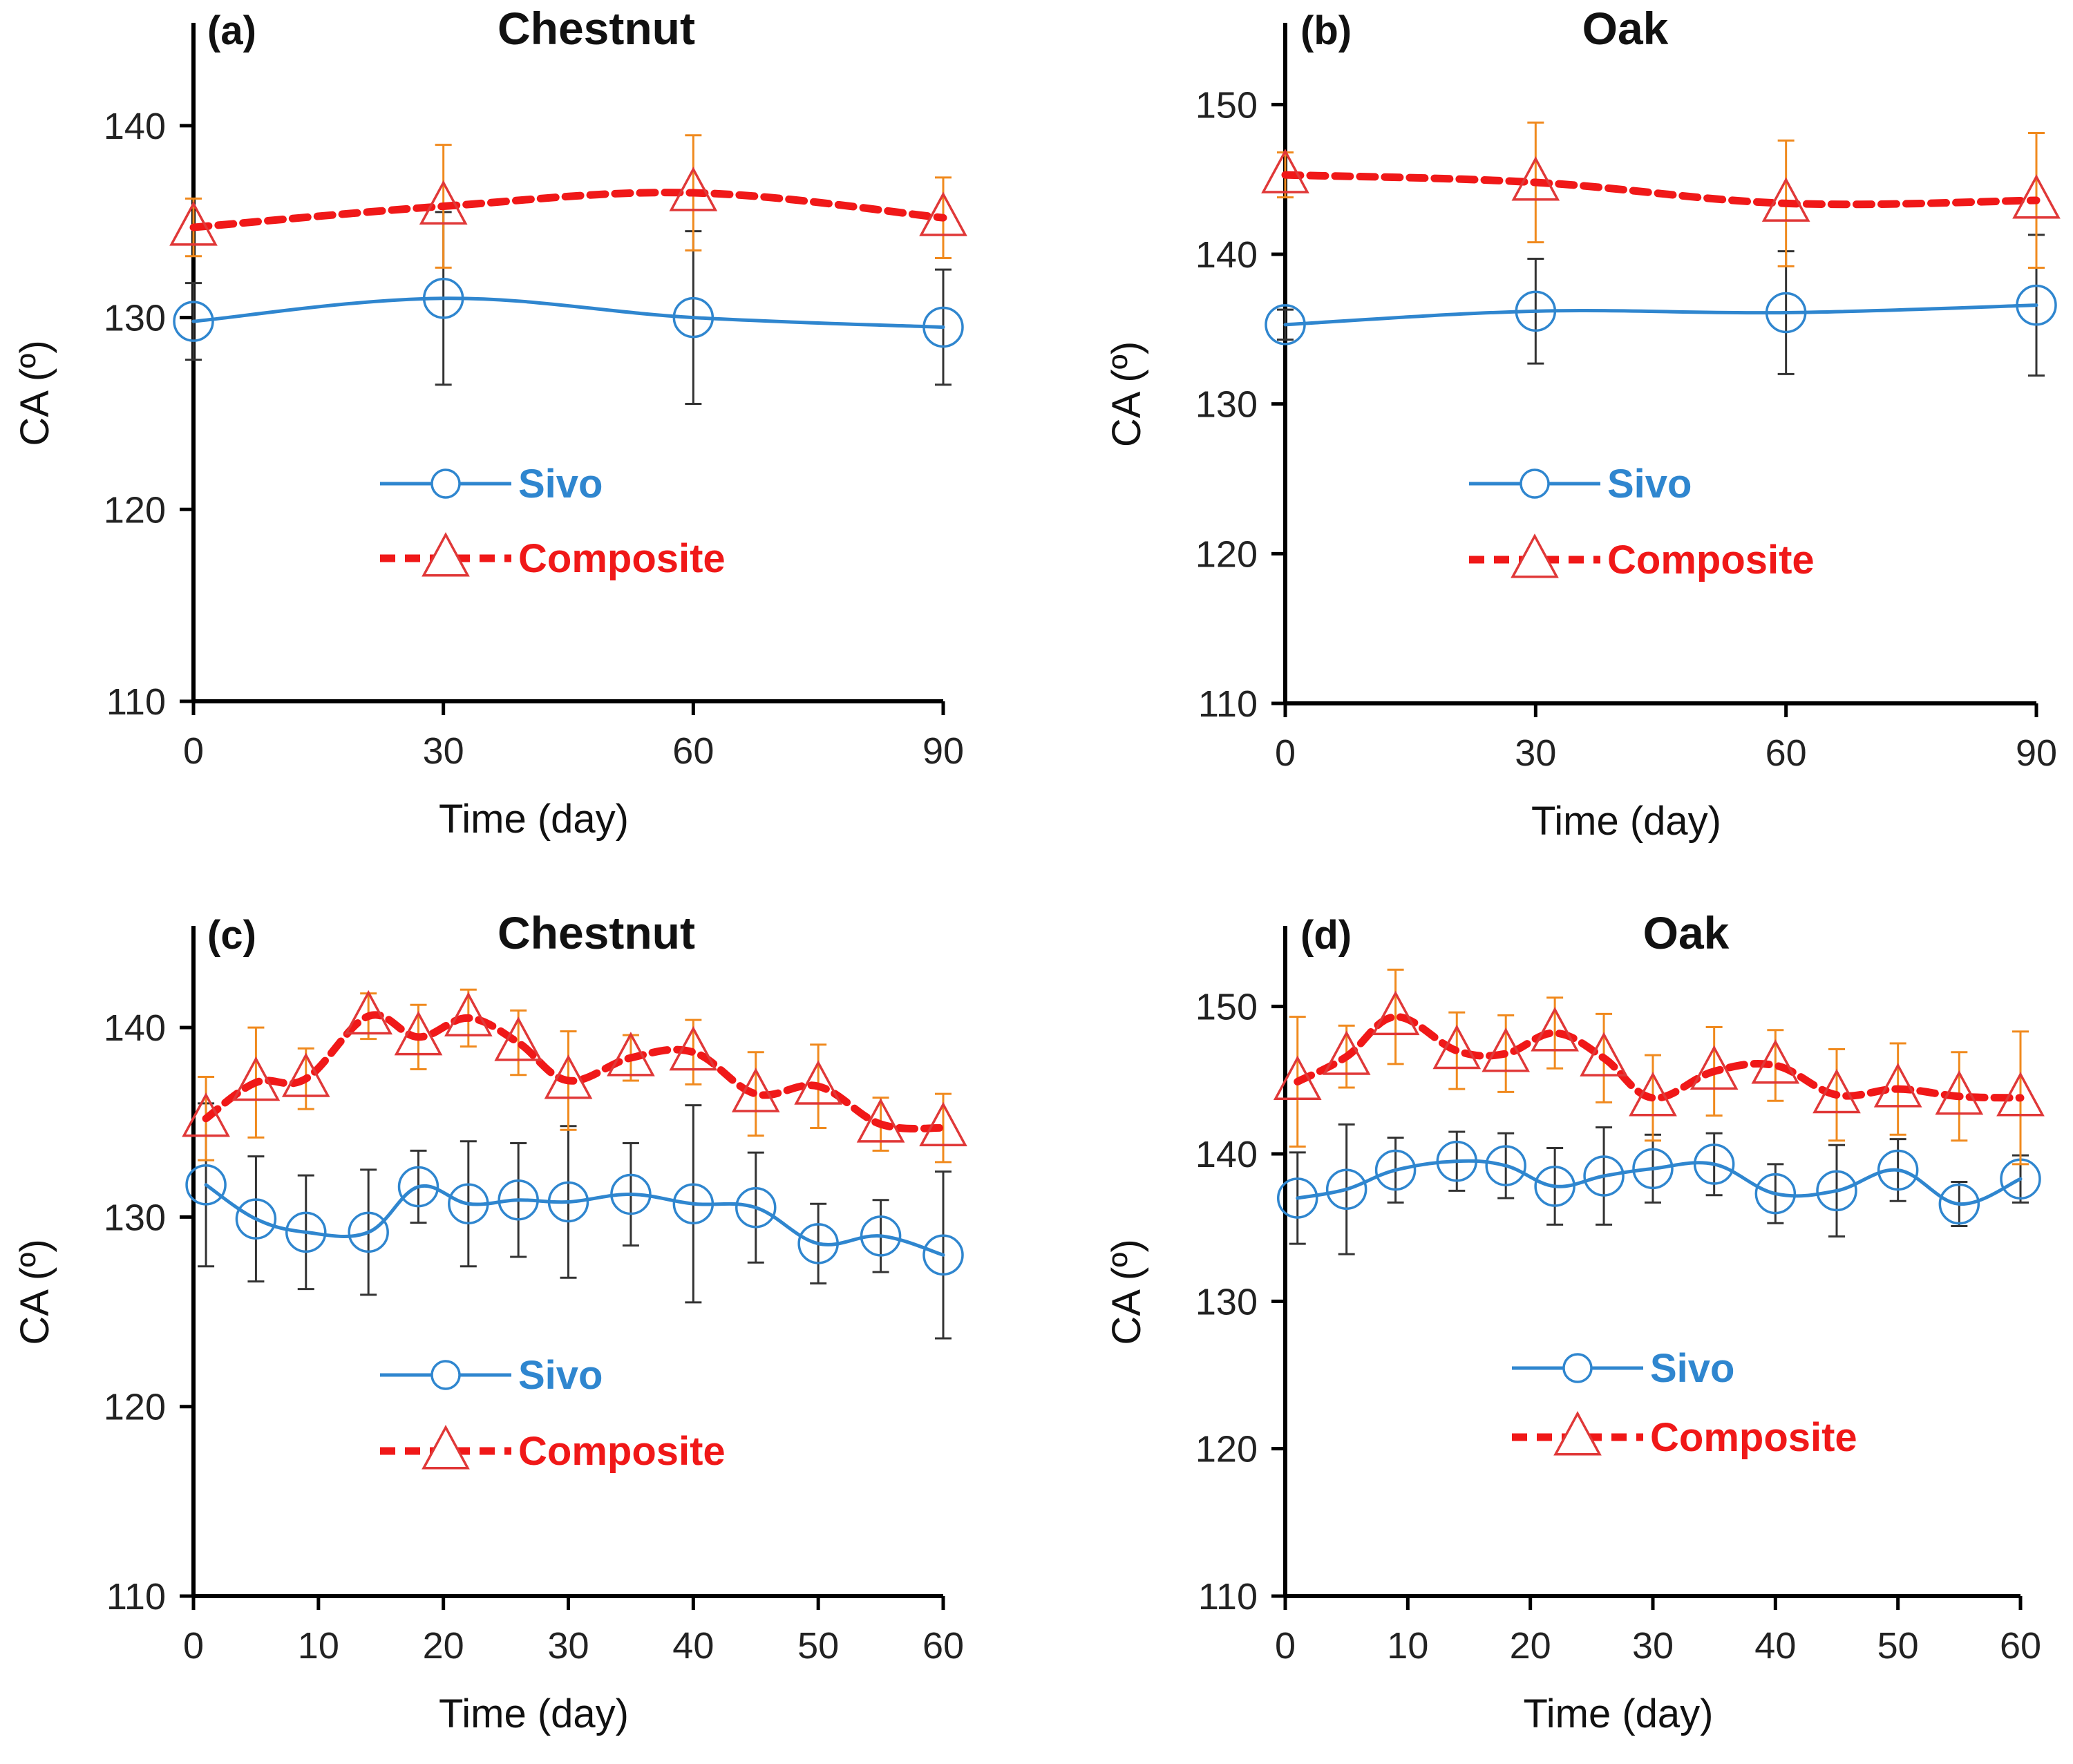 The height and width of the screenshot is (1764, 2073). Describe the element at coordinates (596, 932) in the screenshot. I see `chart-title: Chestnut` at that location.